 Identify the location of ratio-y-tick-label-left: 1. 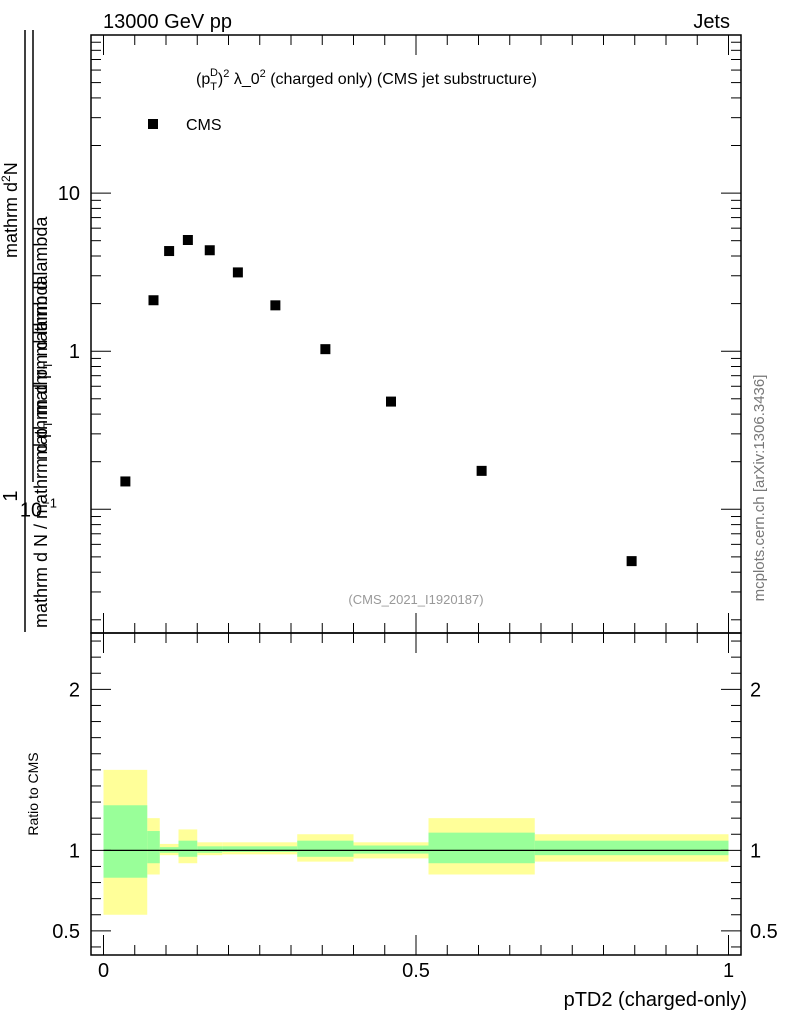
(74, 851).